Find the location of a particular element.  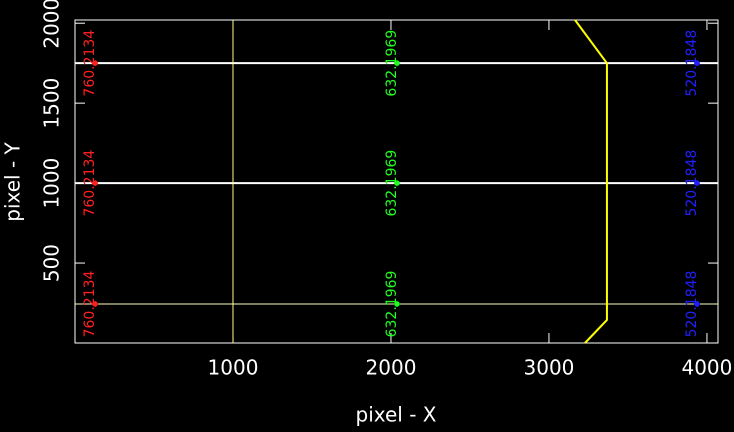

y-tick-label: 1000 is located at coordinates (52, 183).